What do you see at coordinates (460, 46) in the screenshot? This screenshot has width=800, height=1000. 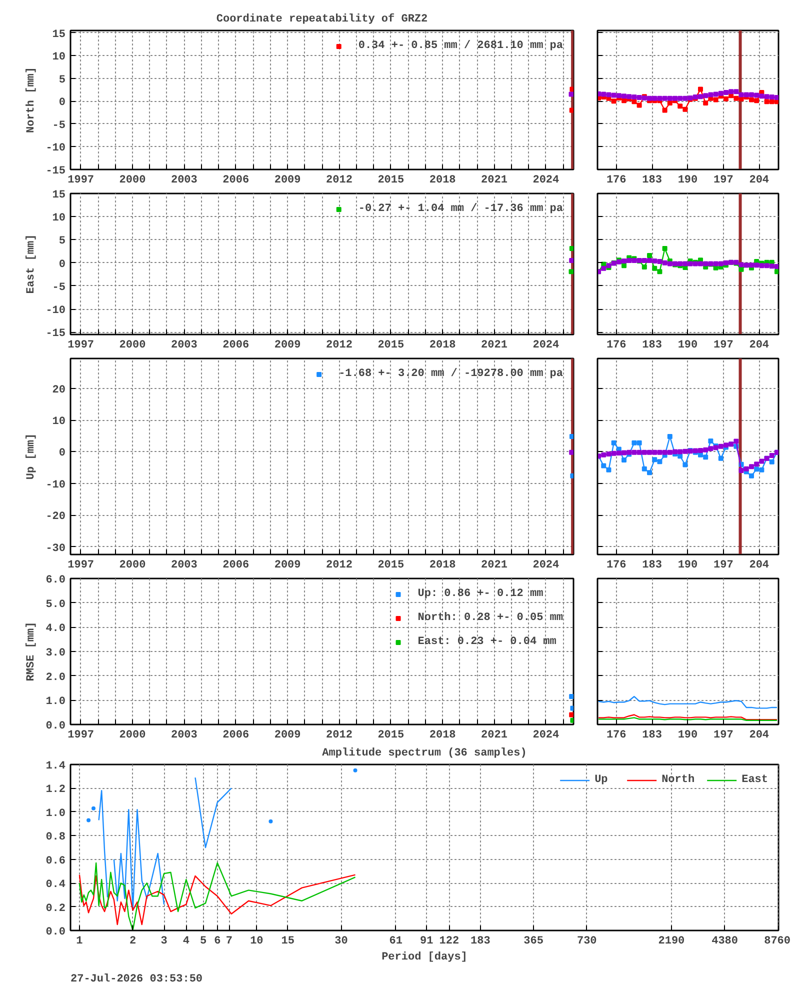 I see `legend-label: 0.34 +- 0.85 mm / 2681.10 mm pa` at bounding box center [460, 46].